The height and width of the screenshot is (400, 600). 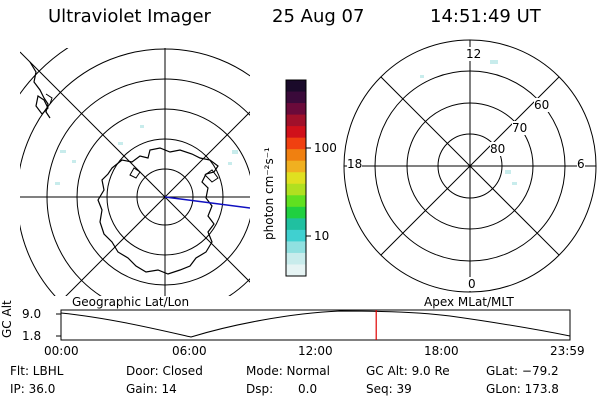 I want to click on timeline-xtick-0600: 06:00, so click(x=189, y=351).